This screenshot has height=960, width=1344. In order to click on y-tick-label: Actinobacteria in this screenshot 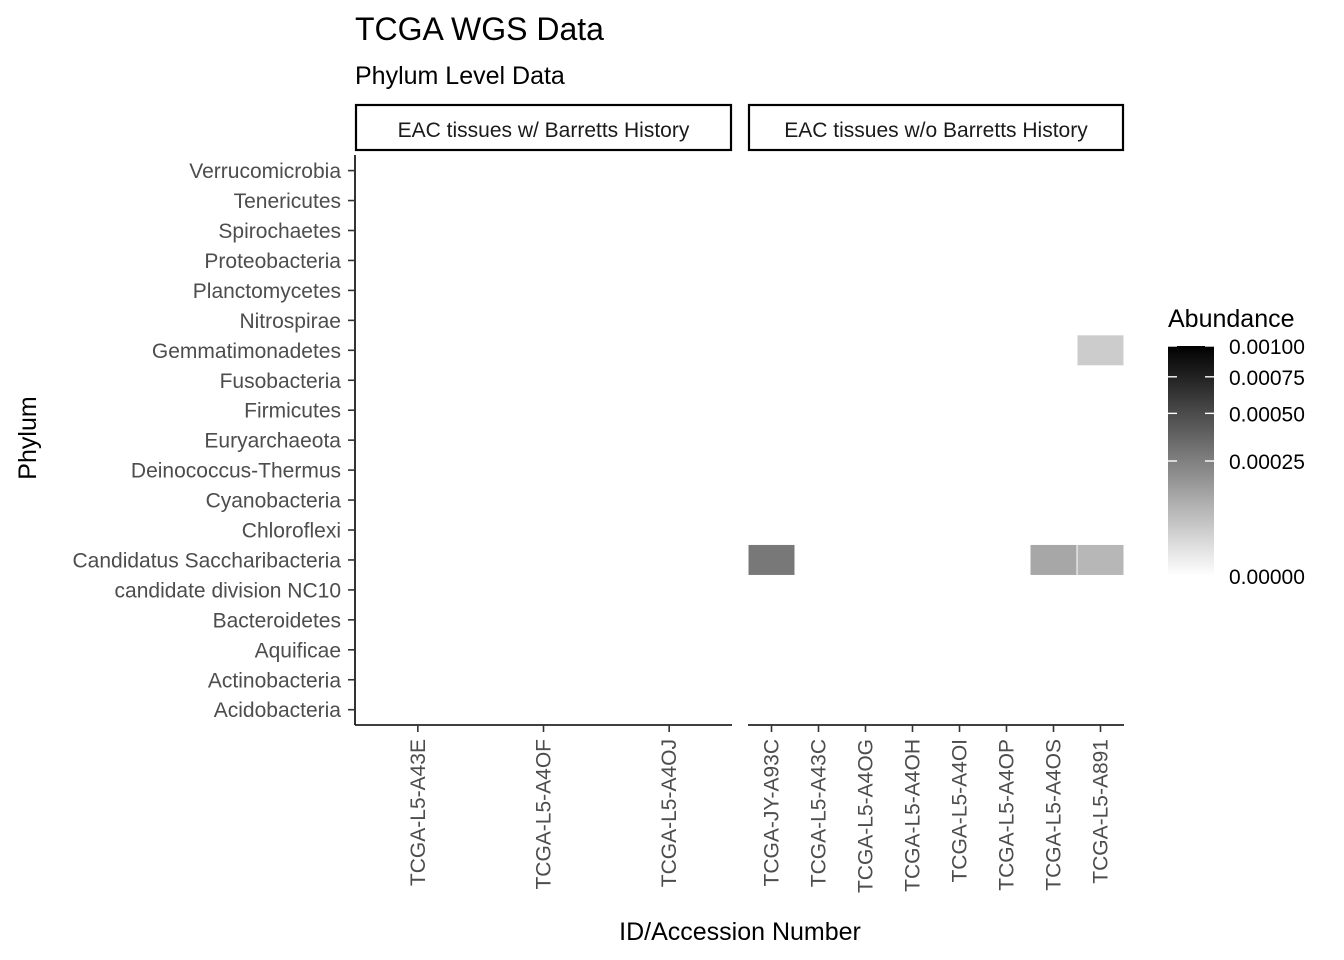, I will do `click(274, 680)`.